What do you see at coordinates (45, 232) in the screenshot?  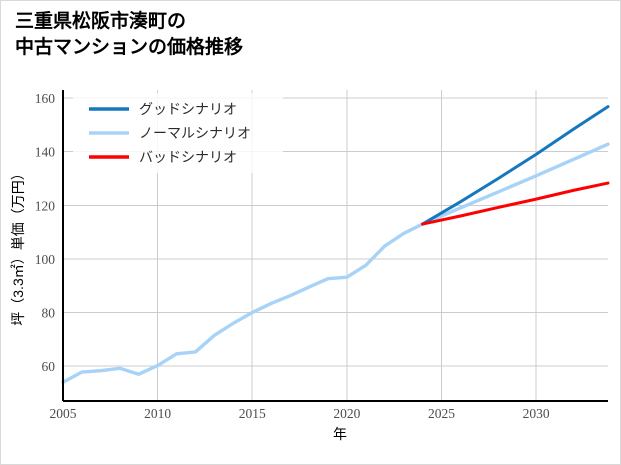 I see `y-tick-labels-group: 60 80 100 120 140 160` at bounding box center [45, 232].